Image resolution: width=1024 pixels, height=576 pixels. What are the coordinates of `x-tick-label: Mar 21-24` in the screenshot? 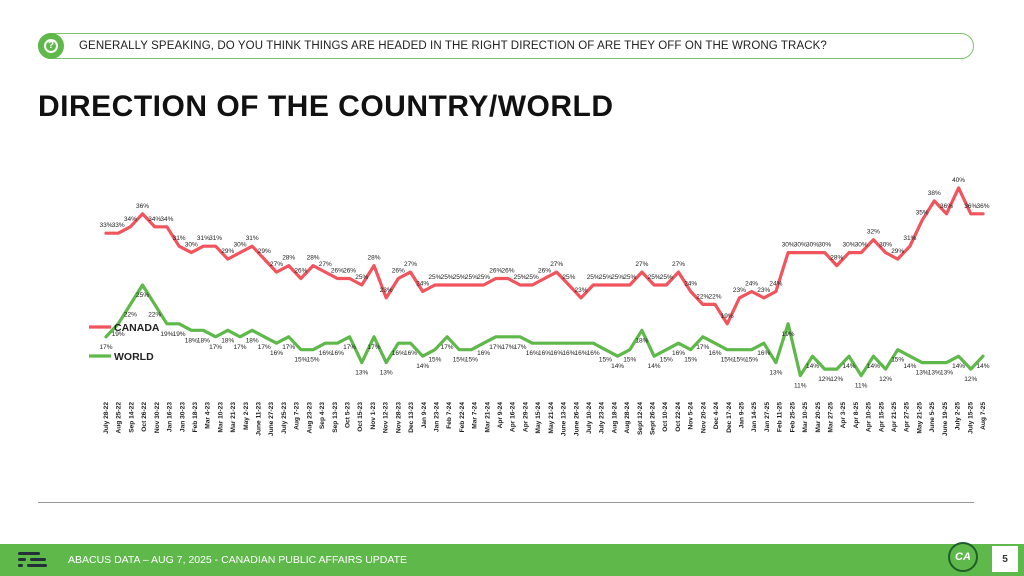 It's located at (487, 417).